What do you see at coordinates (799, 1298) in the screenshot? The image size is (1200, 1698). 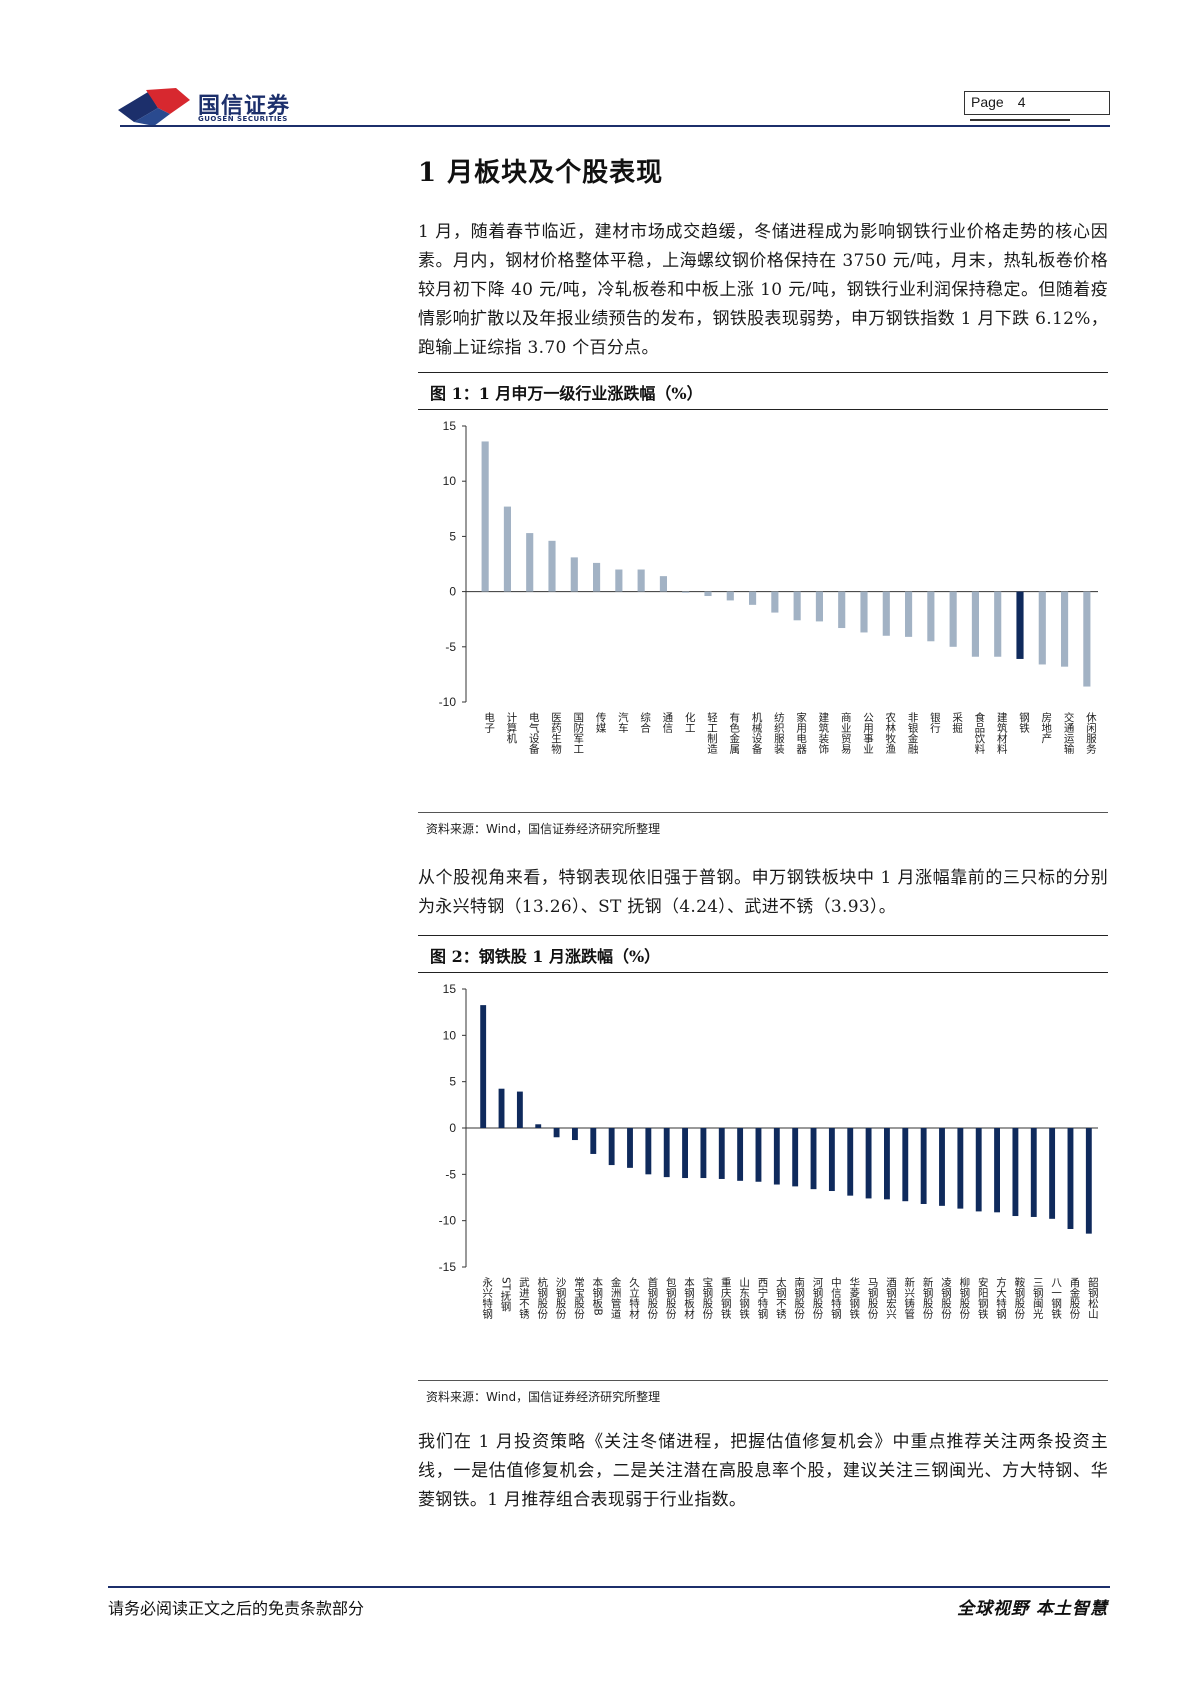 I see `x-category-label: 南钢股份` at bounding box center [799, 1298].